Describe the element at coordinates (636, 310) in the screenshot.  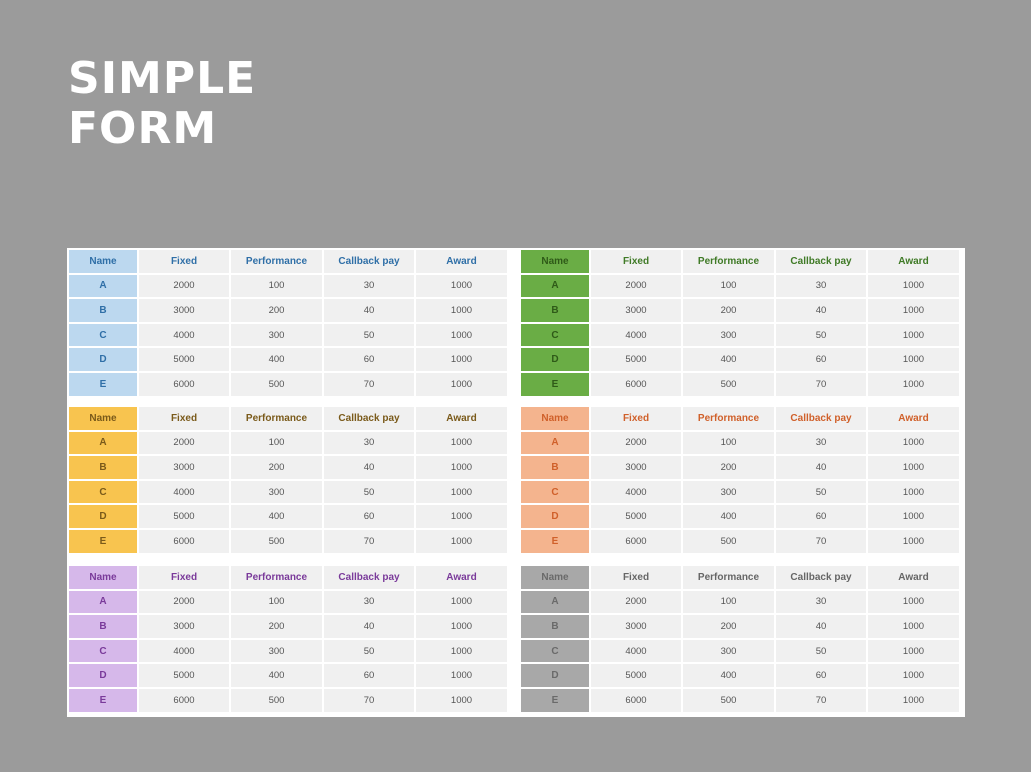
I see `cell-fixed: 3000` at that location.